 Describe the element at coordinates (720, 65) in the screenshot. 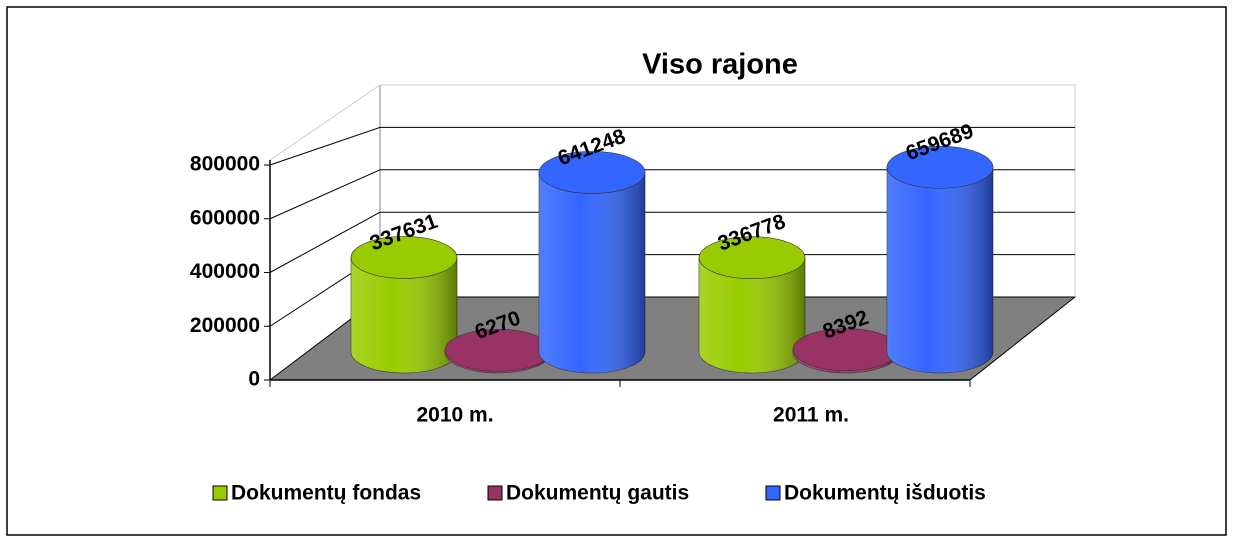

I see `chart-title: Viso rajone` at that location.